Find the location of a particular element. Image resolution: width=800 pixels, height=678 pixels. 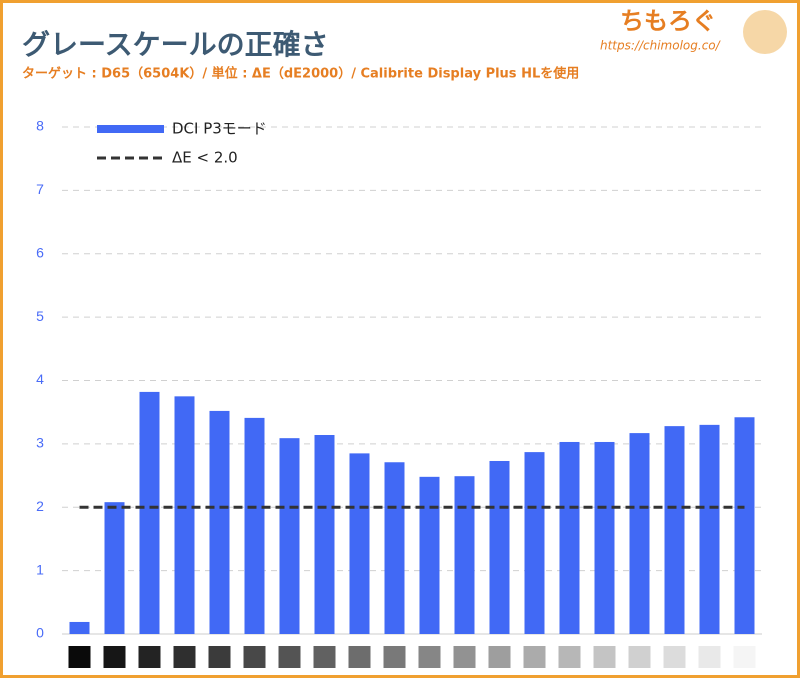

y-tick-label: 6 is located at coordinates (40, 252).